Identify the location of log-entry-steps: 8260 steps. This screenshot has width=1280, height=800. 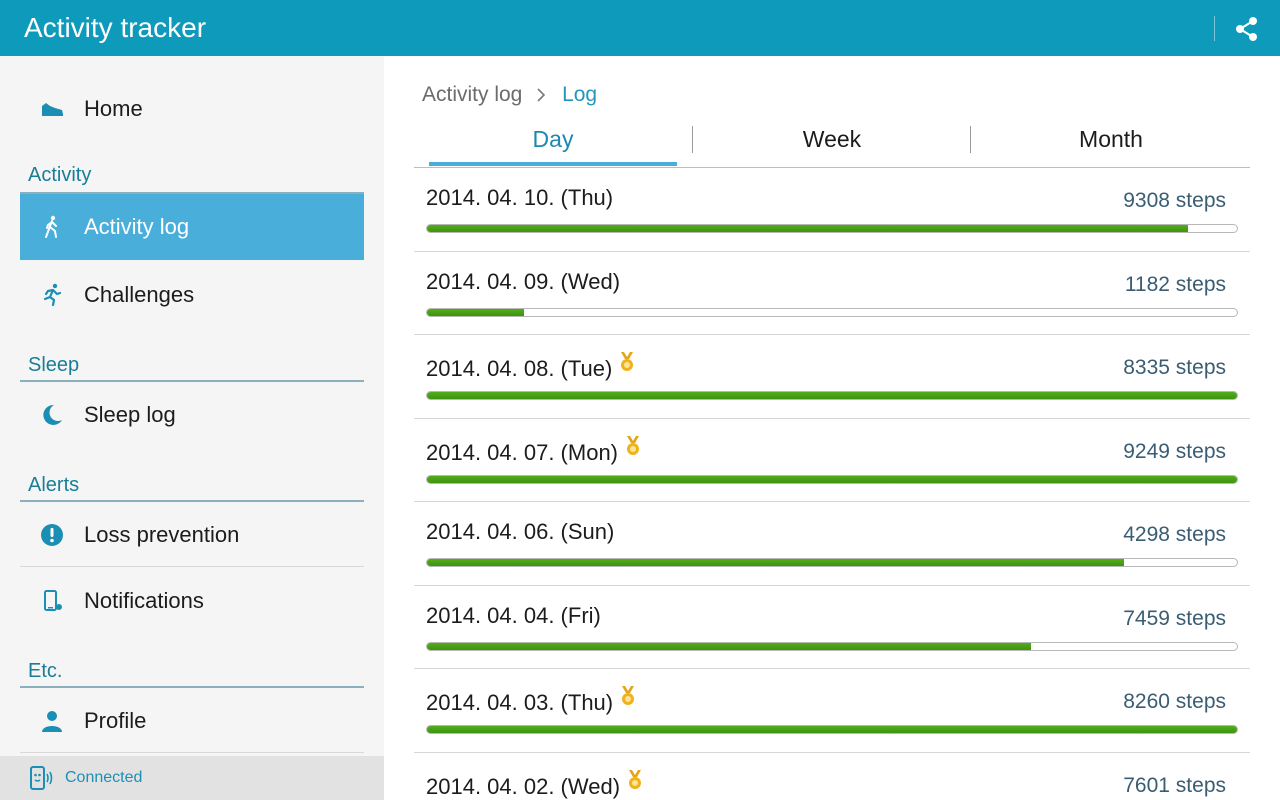
(1174, 701).